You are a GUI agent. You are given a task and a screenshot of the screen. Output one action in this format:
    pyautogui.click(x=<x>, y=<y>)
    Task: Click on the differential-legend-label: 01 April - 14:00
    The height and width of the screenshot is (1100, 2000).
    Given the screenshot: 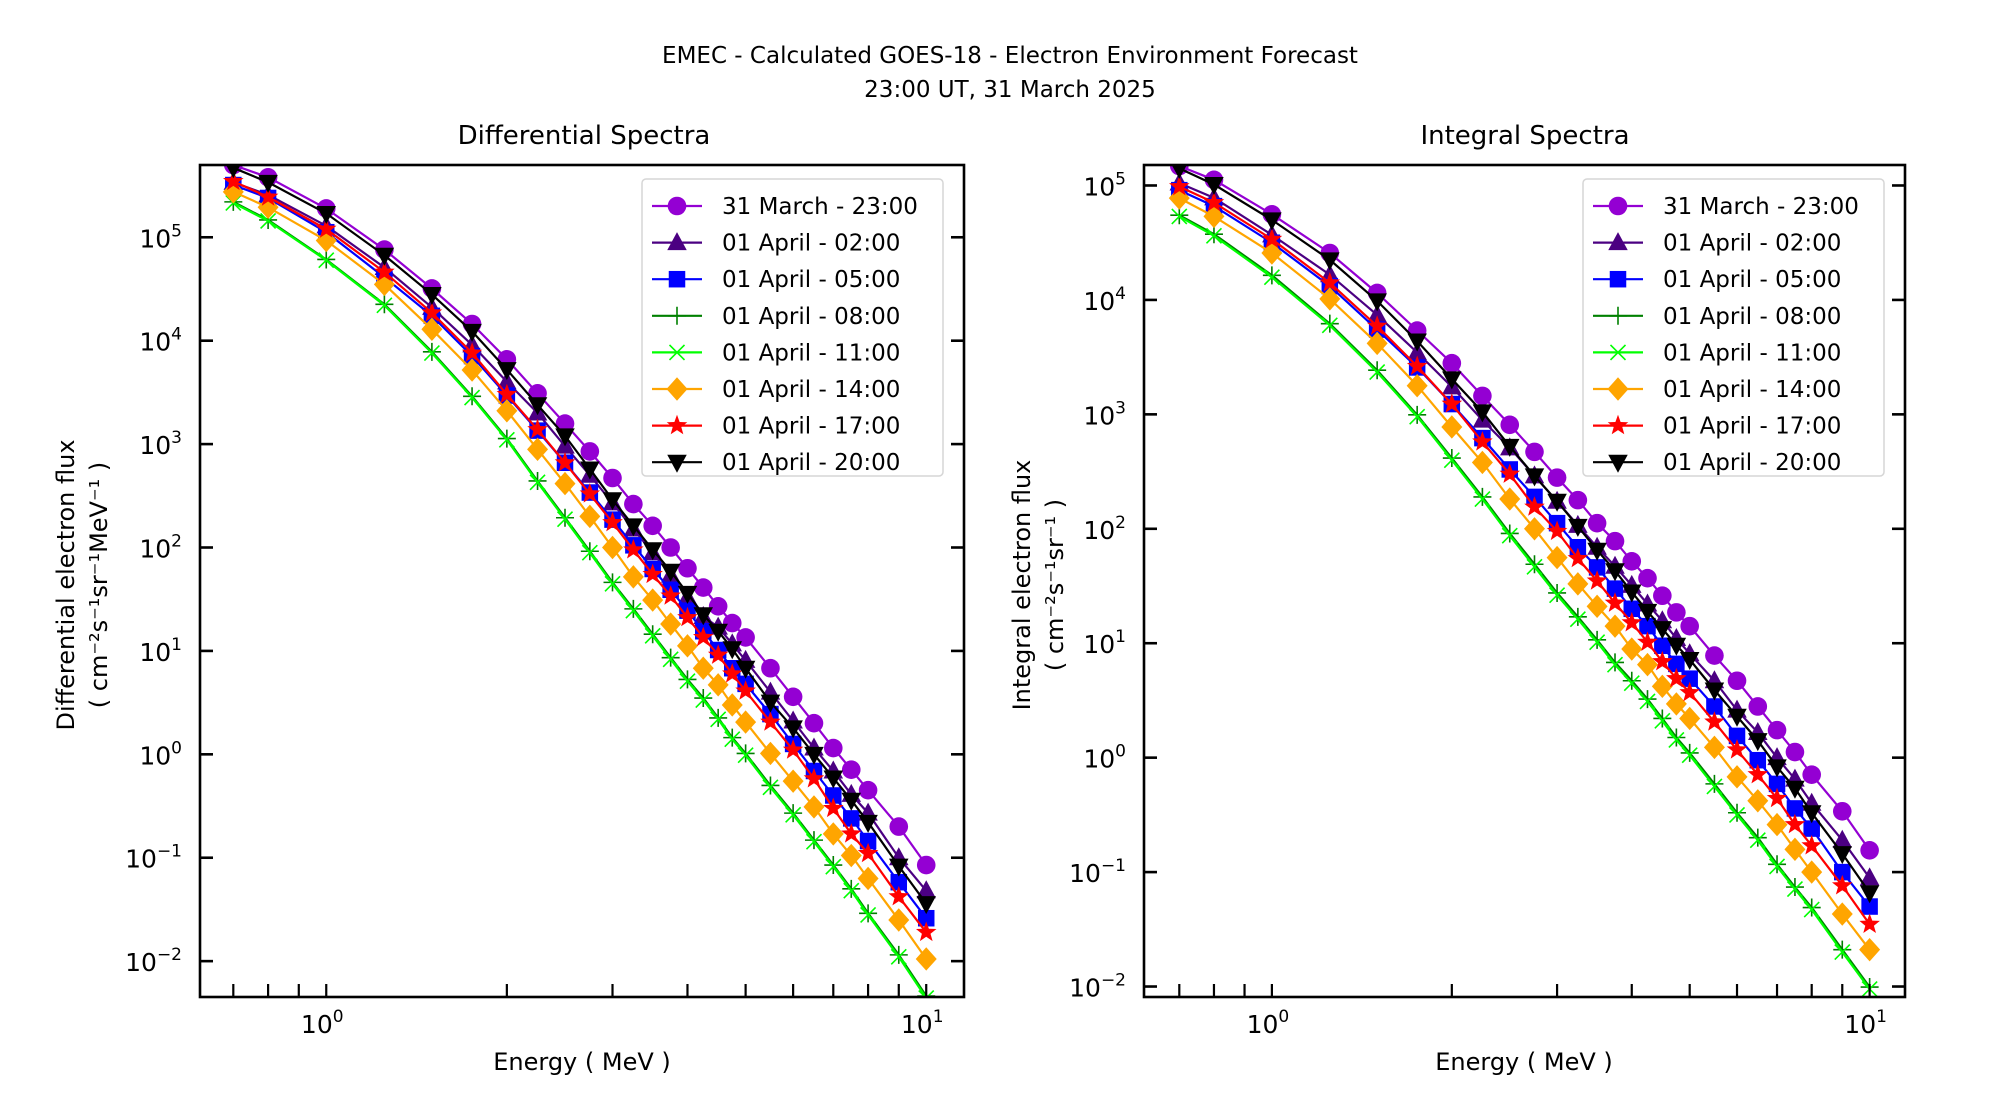 What is the action you would take?
    pyautogui.click(x=811, y=390)
    